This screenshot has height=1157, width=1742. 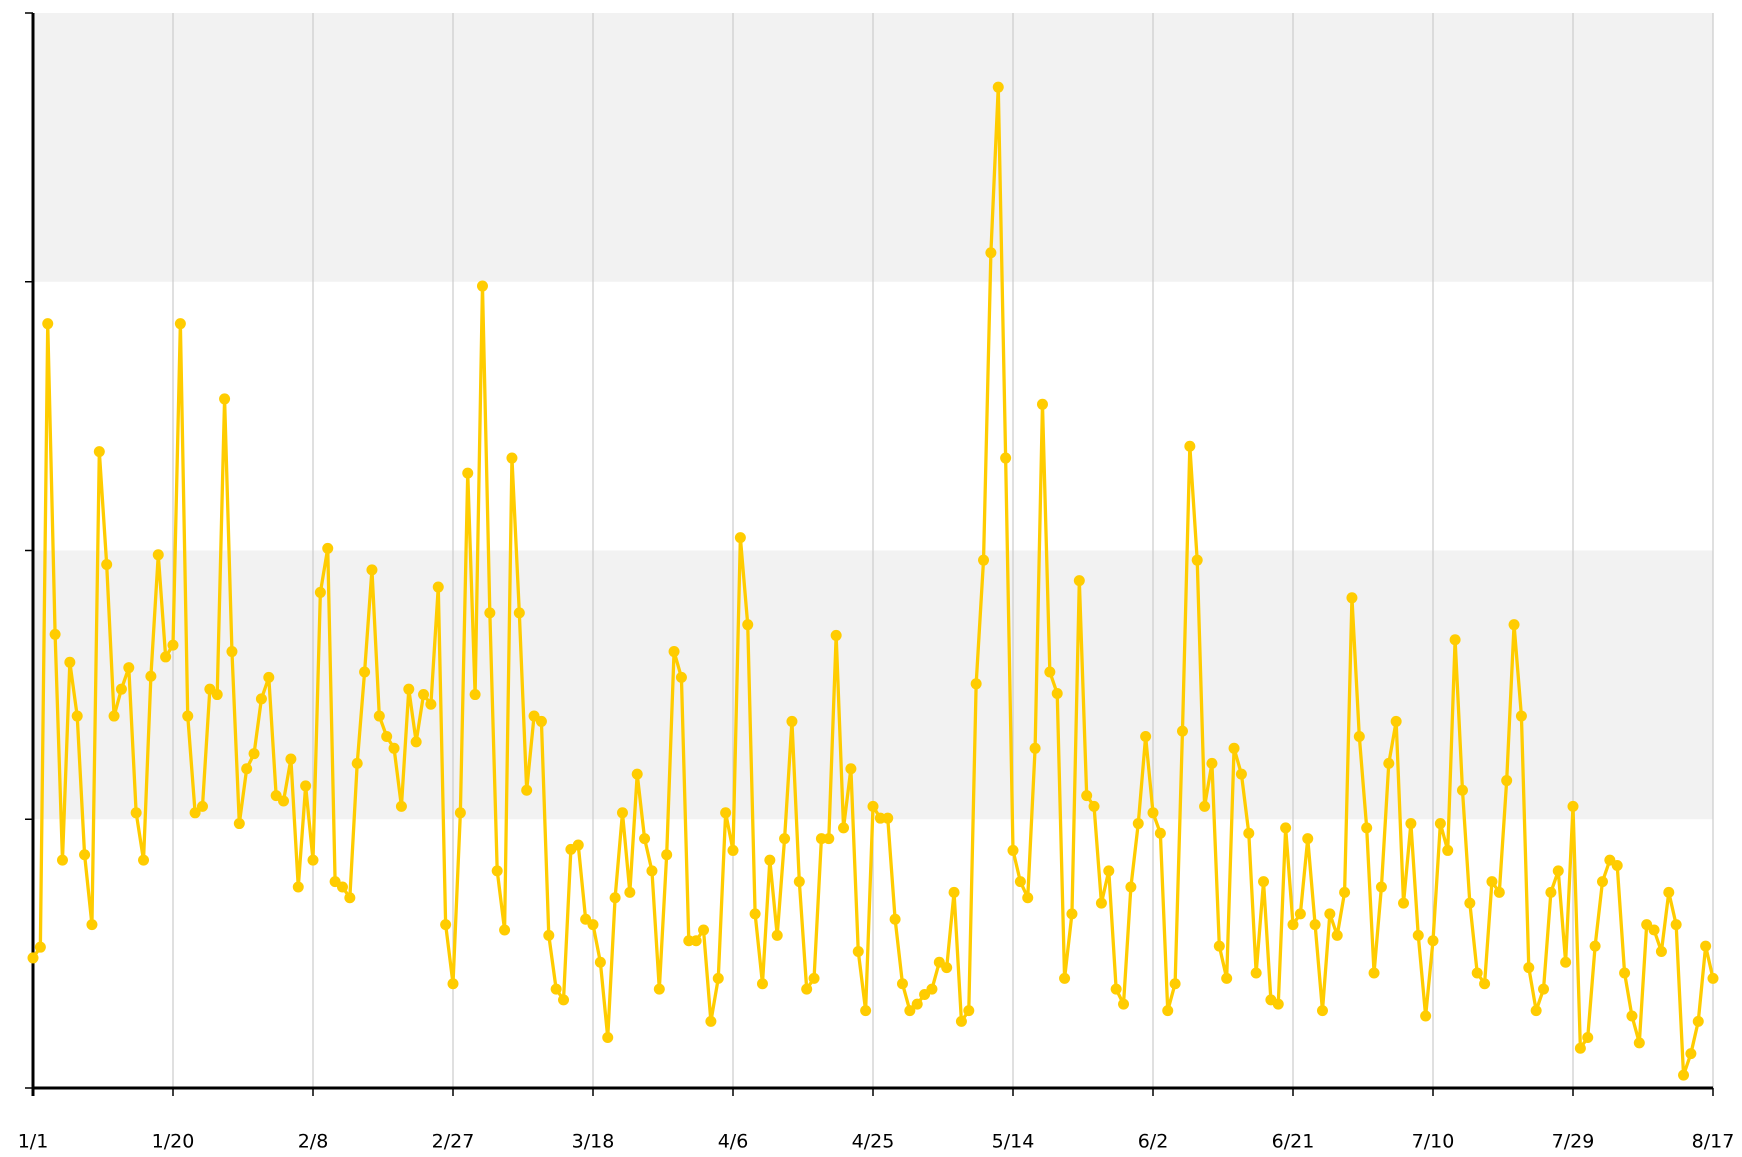 What do you see at coordinates (593, 1142) in the screenshot?
I see `x-tick-label: 3/18` at bounding box center [593, 1142].